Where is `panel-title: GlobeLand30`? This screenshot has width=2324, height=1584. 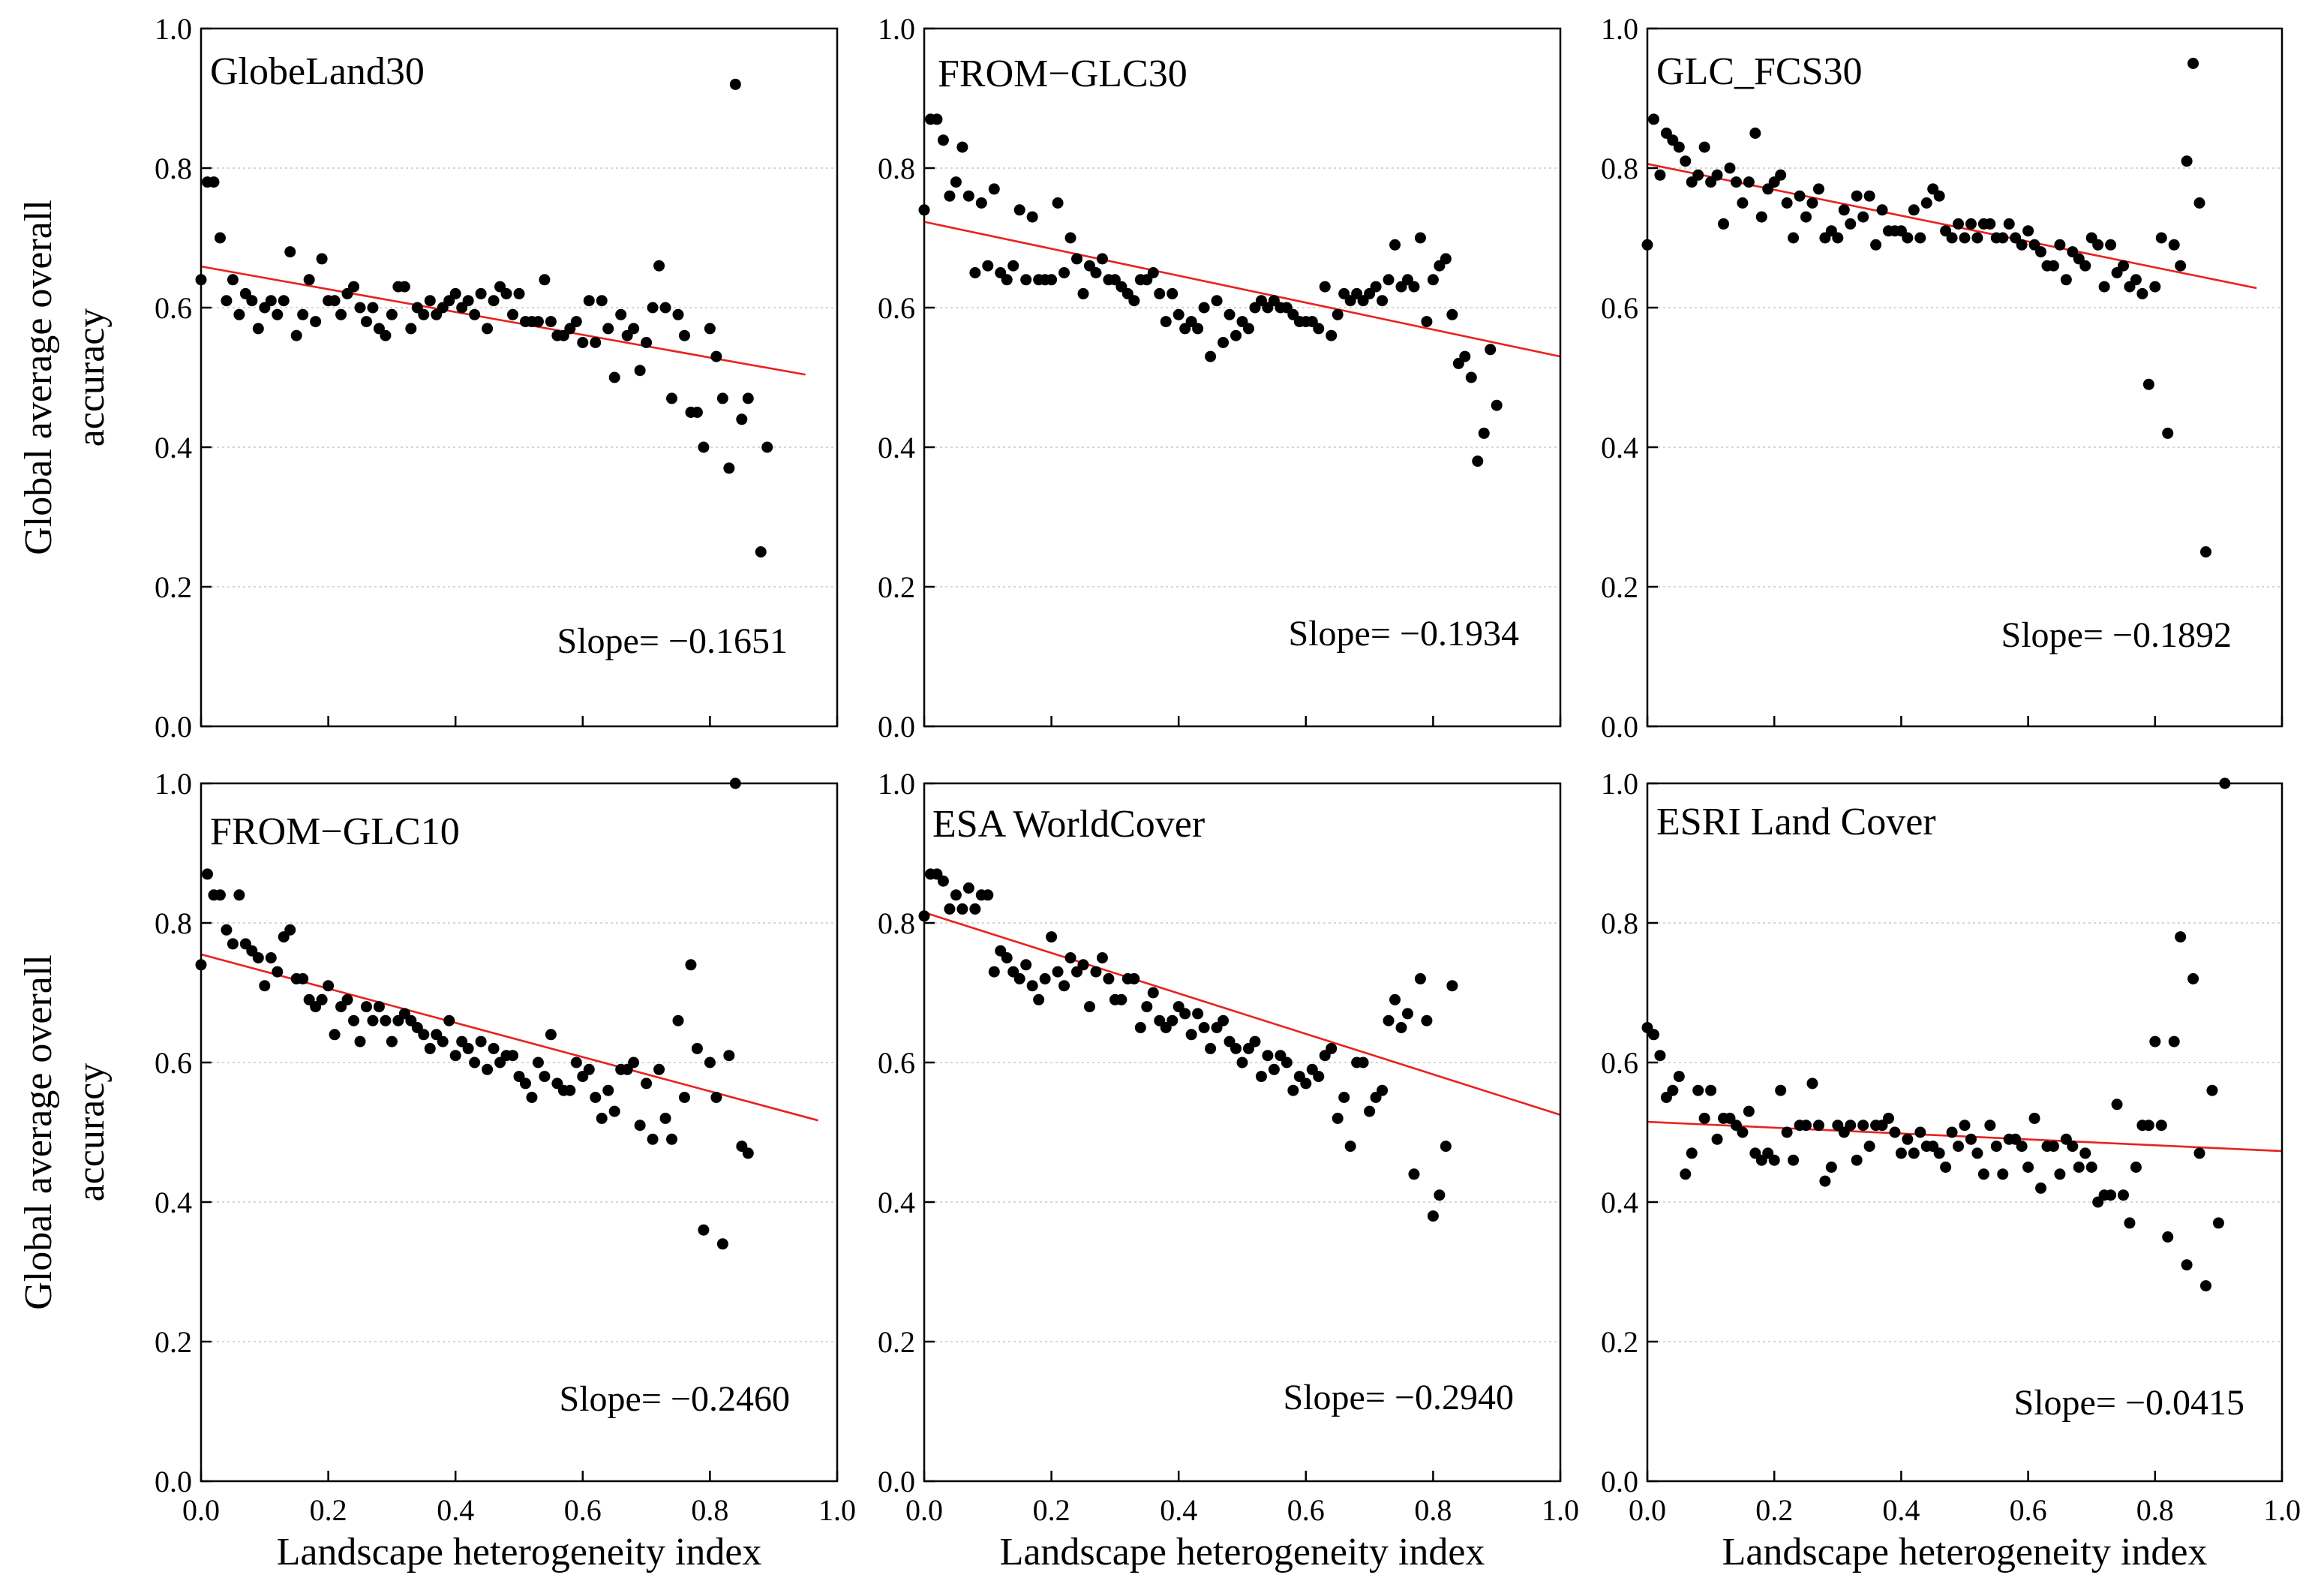 panel-title: GlobeLand30 is located at coordinates (317, 71).